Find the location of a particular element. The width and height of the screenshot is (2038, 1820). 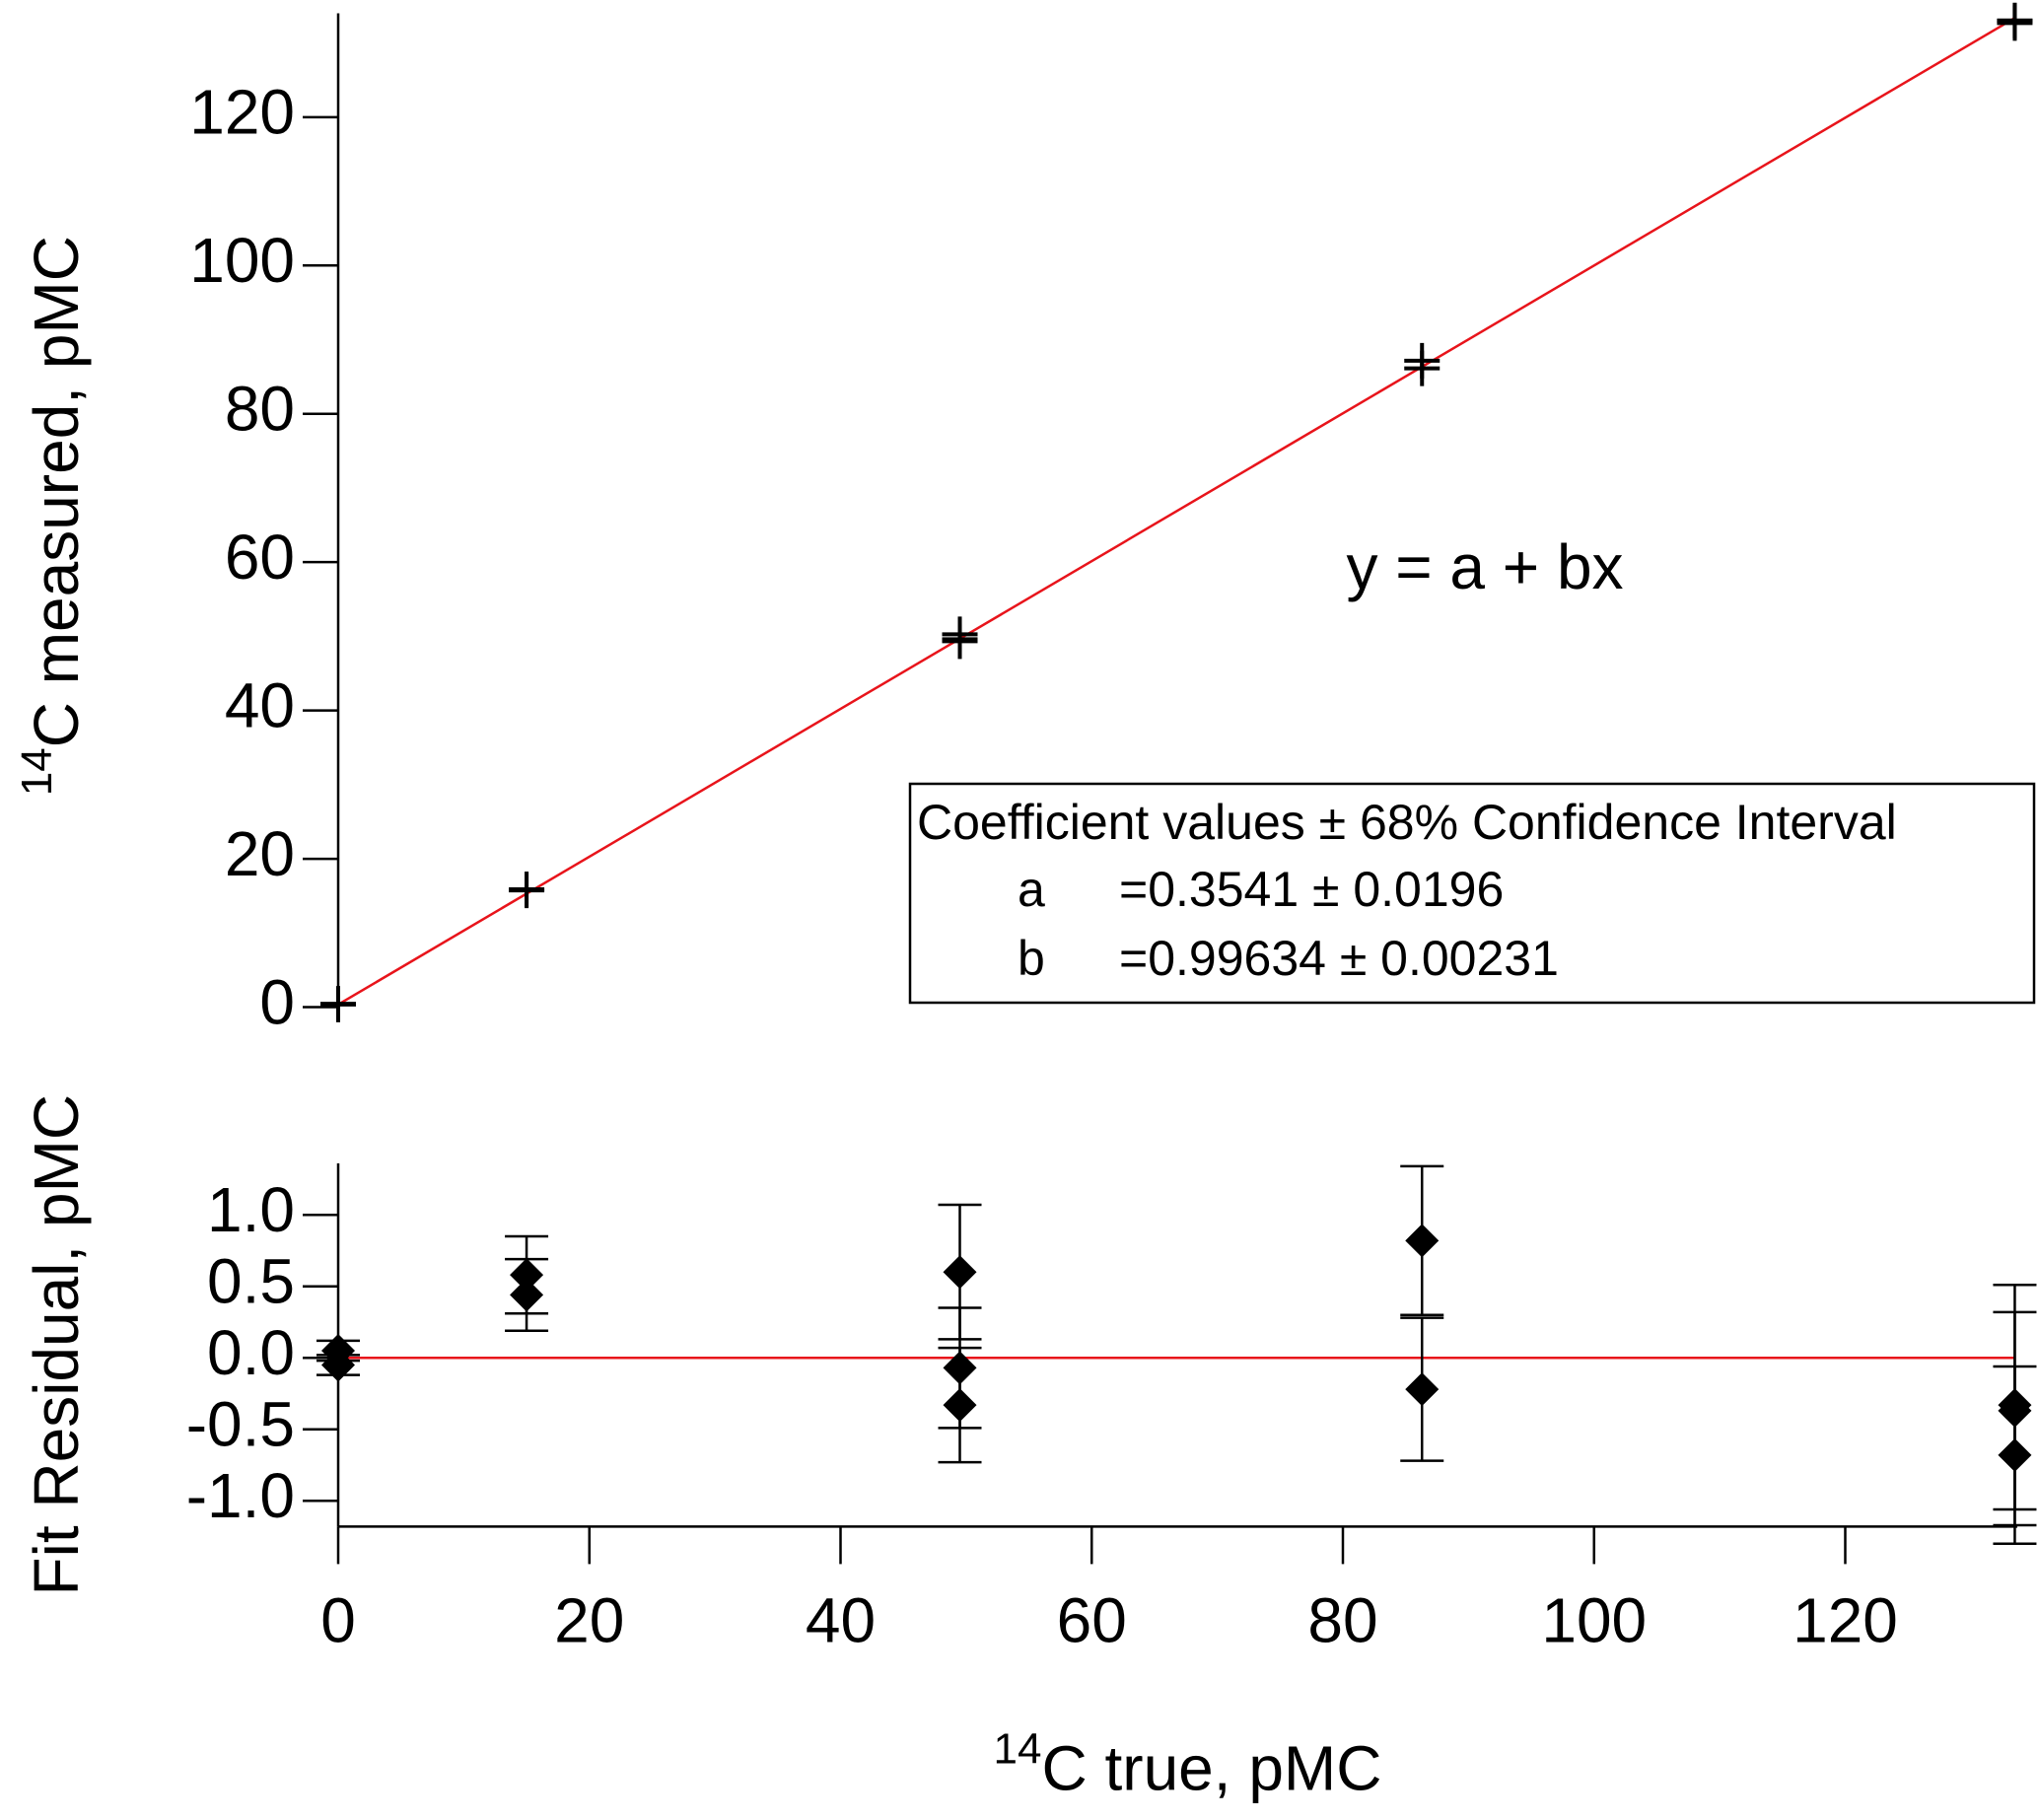

axis-title: 14C true, pMC is located at coordinates (1188, 1763).